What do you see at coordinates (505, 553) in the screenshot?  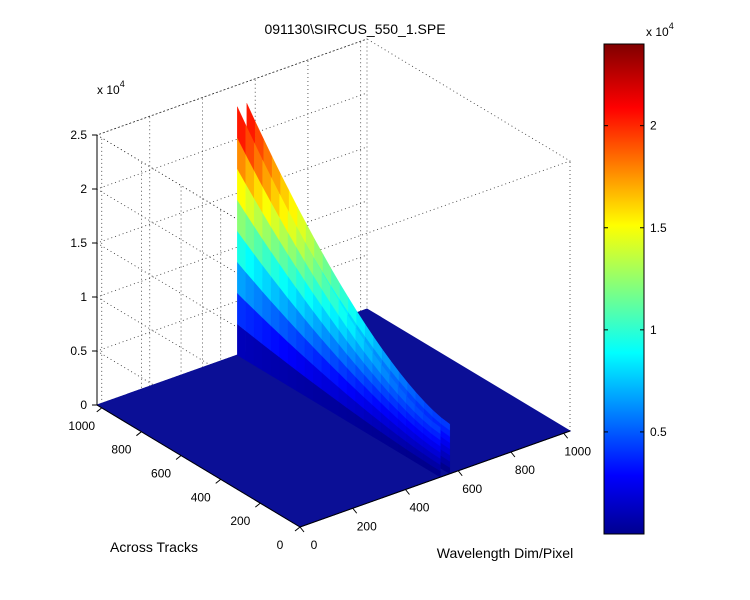 I see `x-axis-label: Wavelength Dim/Pixel` at bounding box center [505, 553].